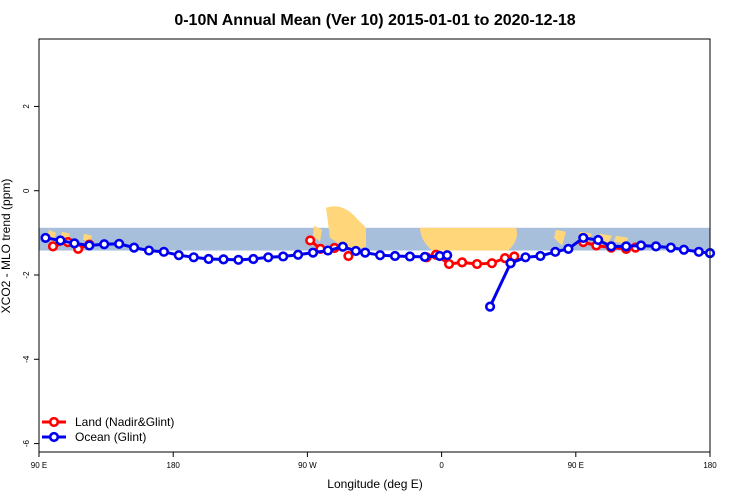 Image resolution: width=750 pixels, height=500 pixels. I want to click on land-africa, so click(468, 239).